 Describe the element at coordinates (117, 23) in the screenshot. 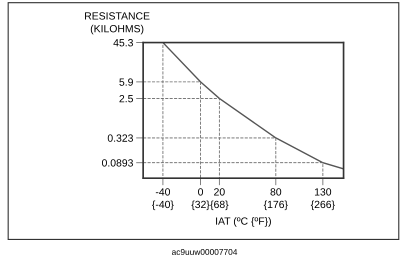

I see `y-axis-title: RESISTANCE (KILOHMS)` at that location.